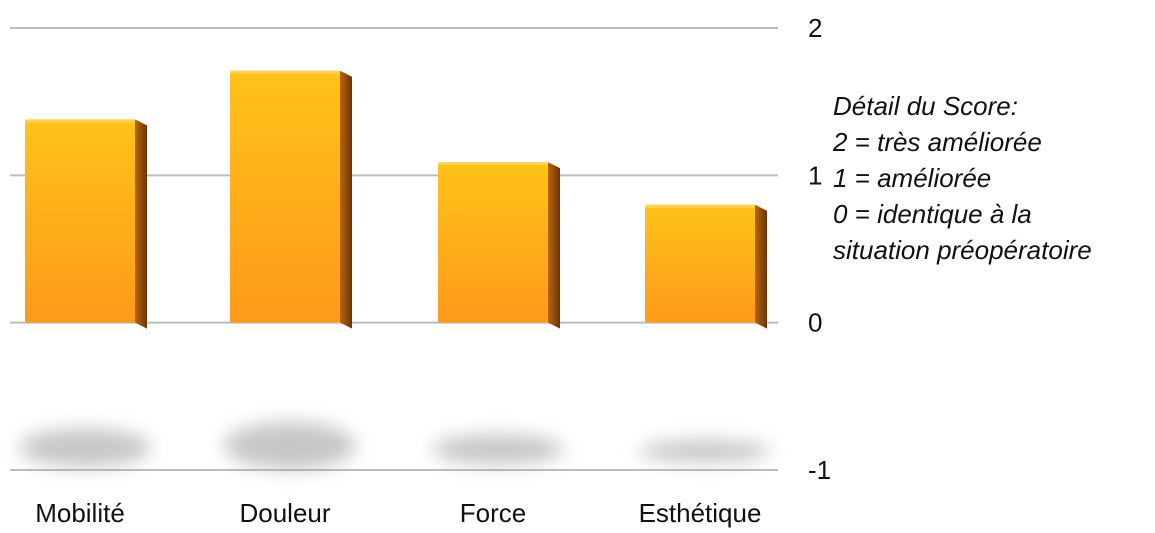 The height and width of the screenshot is (533, 1155). What do you see at coordinates (398, 513) in the screenshot?
I see `x-axis-labels: Mobilité Douleur Force Esthétique` at bounding box center [398, 513].